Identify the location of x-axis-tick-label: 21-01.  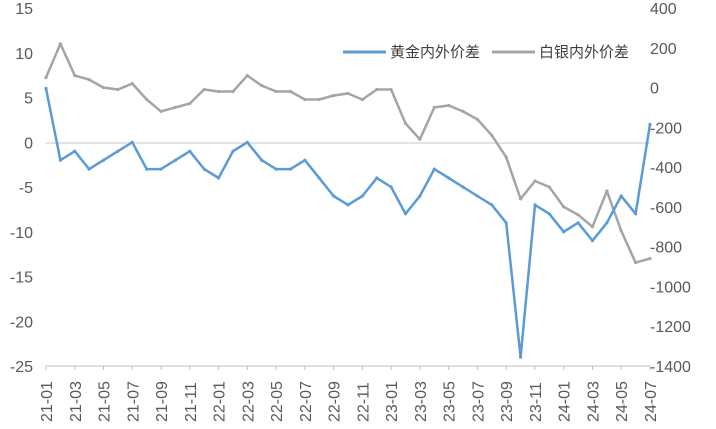
(47, 401).